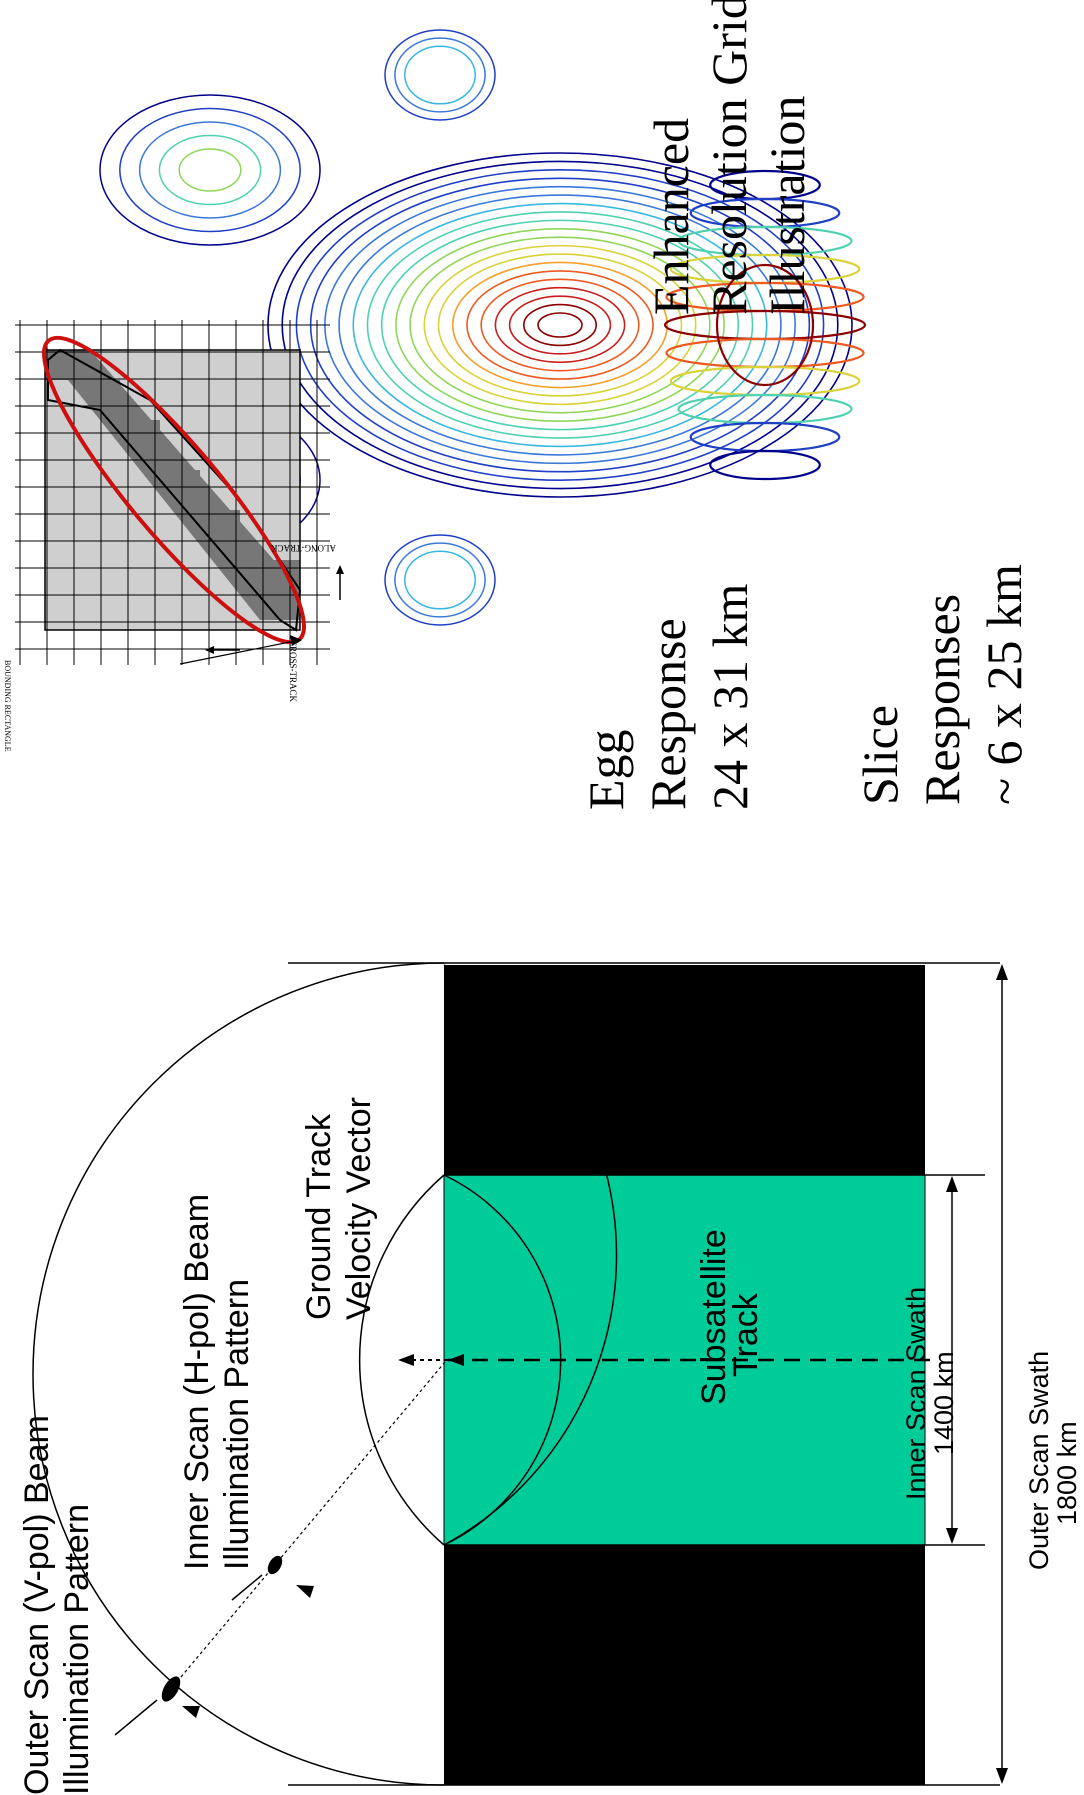  Describe the element at coordinates (456, 1360) in the screenshot. I see `track-arrow-icon` at that location.